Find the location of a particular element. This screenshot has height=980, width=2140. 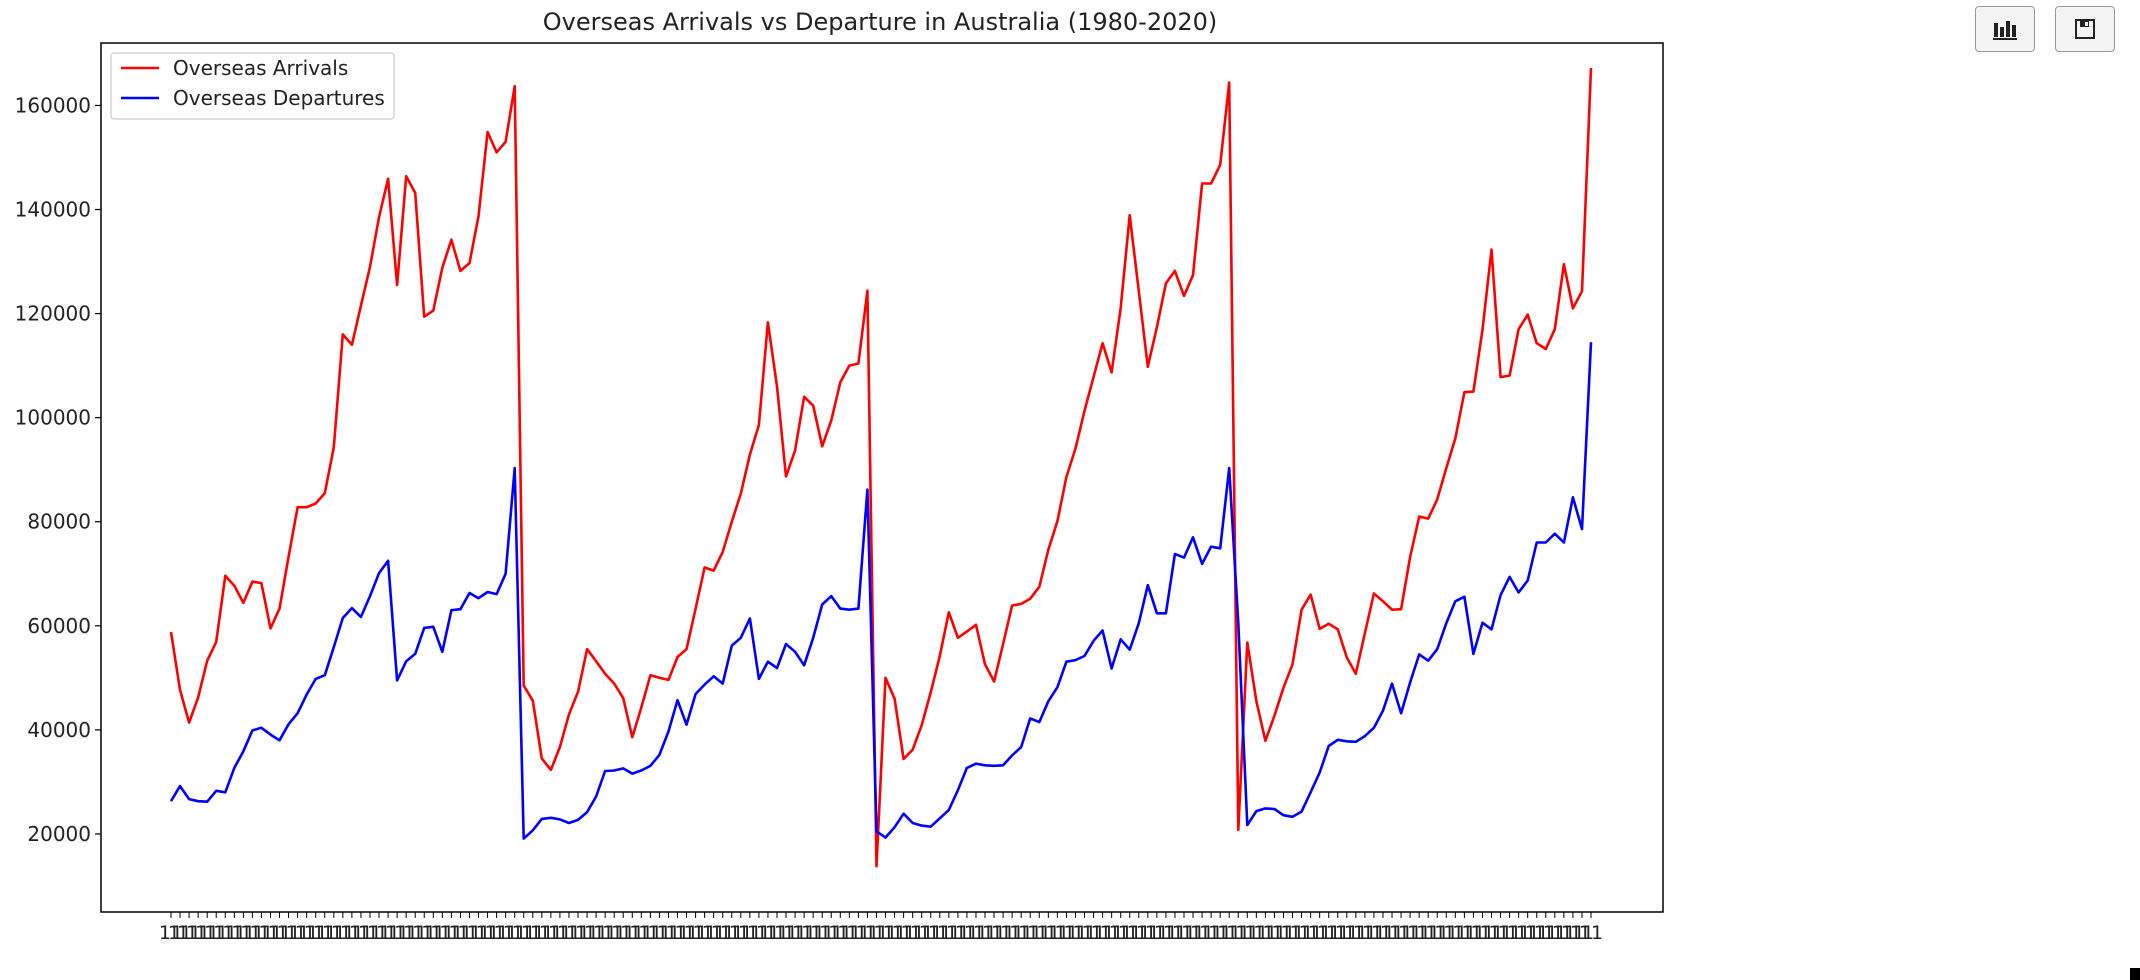

resize-handle is located at coordinates (2135, 974).